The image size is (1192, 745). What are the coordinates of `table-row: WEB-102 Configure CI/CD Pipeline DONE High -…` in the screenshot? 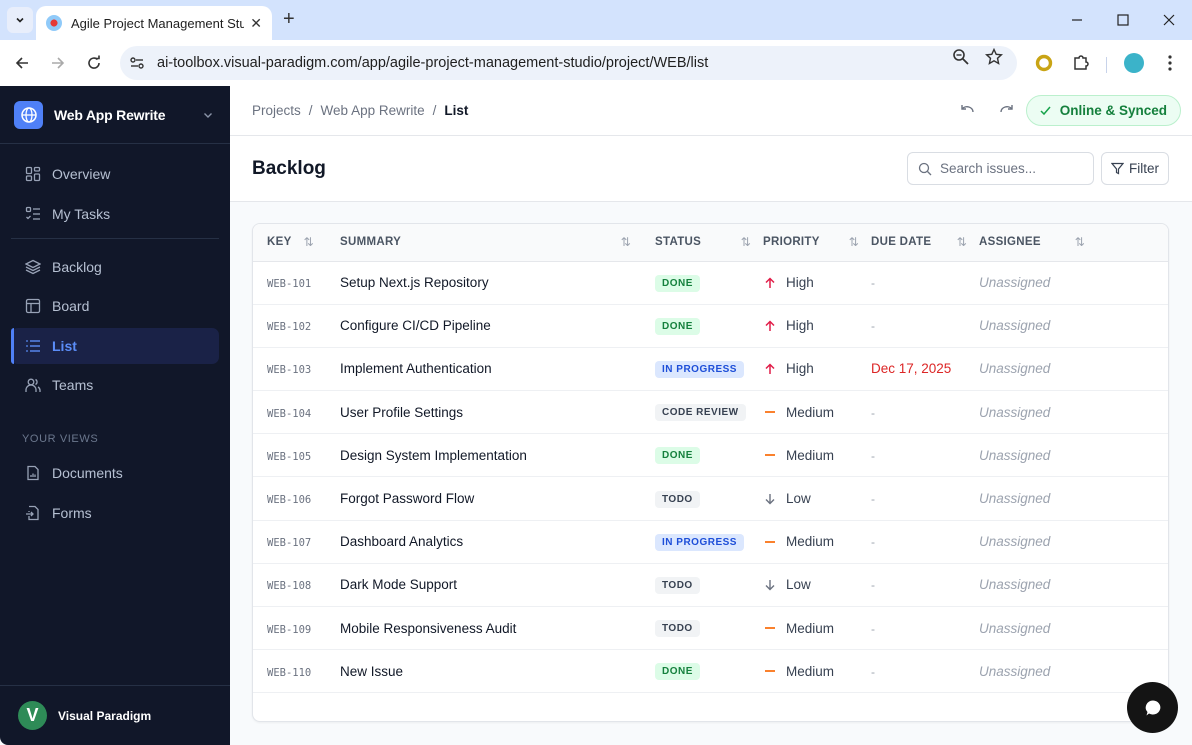 It's located at (710, 326).